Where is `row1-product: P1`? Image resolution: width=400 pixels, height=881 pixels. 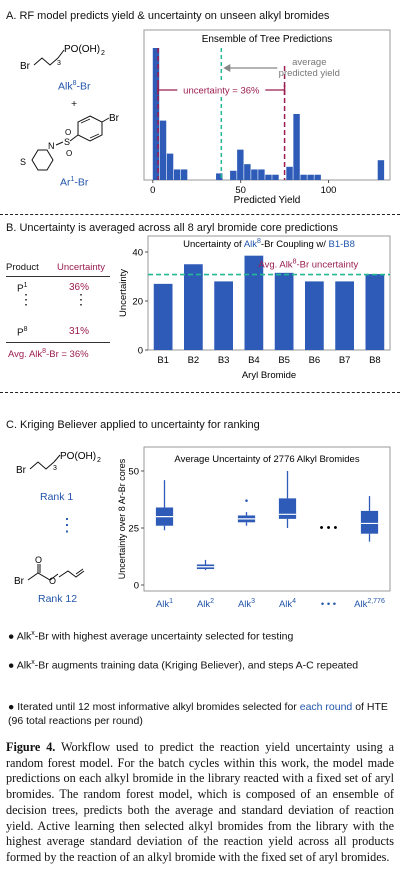
row1-product: P1 is located at coordinates (22, 288).